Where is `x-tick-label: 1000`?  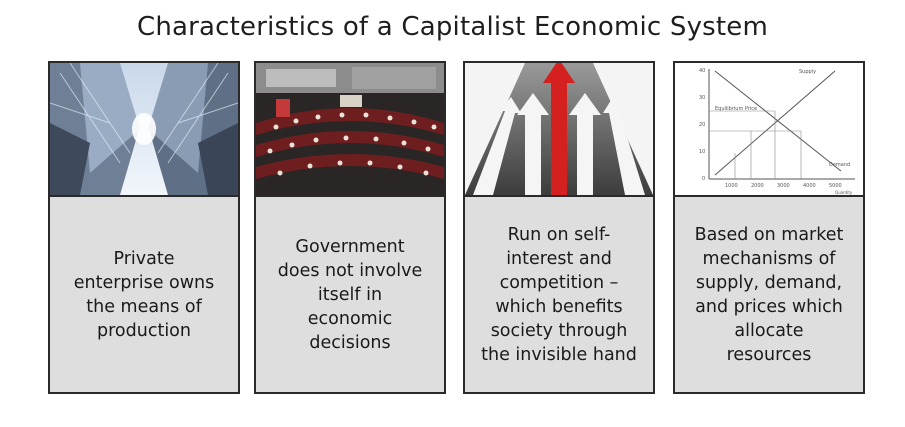 x-tick-label: 1000 is located at coordinates (731, 186).